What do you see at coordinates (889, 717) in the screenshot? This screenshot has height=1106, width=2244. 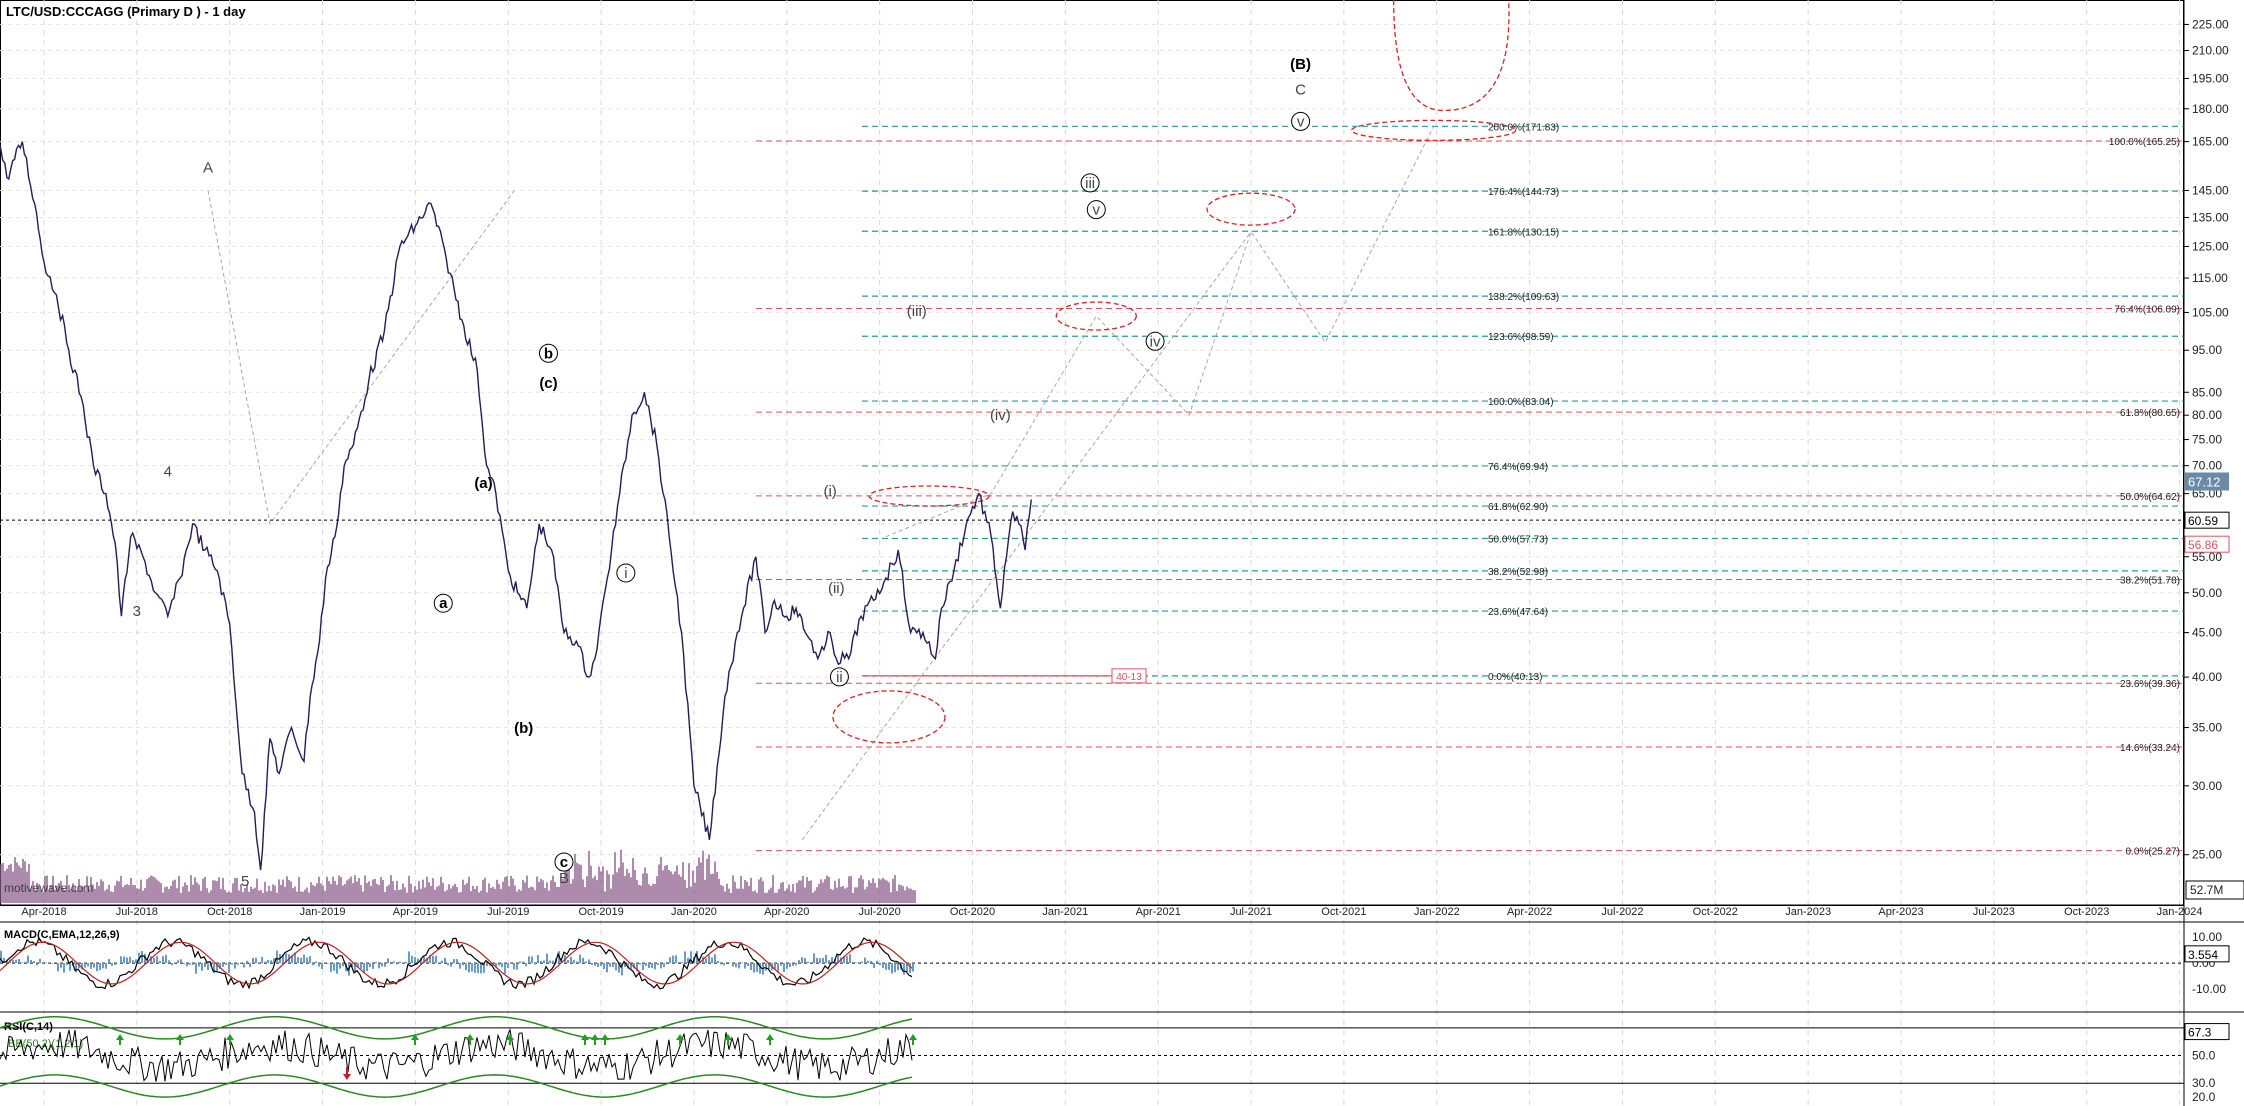 I see `target-zone-ellipse` at bounding box center [889, 717].